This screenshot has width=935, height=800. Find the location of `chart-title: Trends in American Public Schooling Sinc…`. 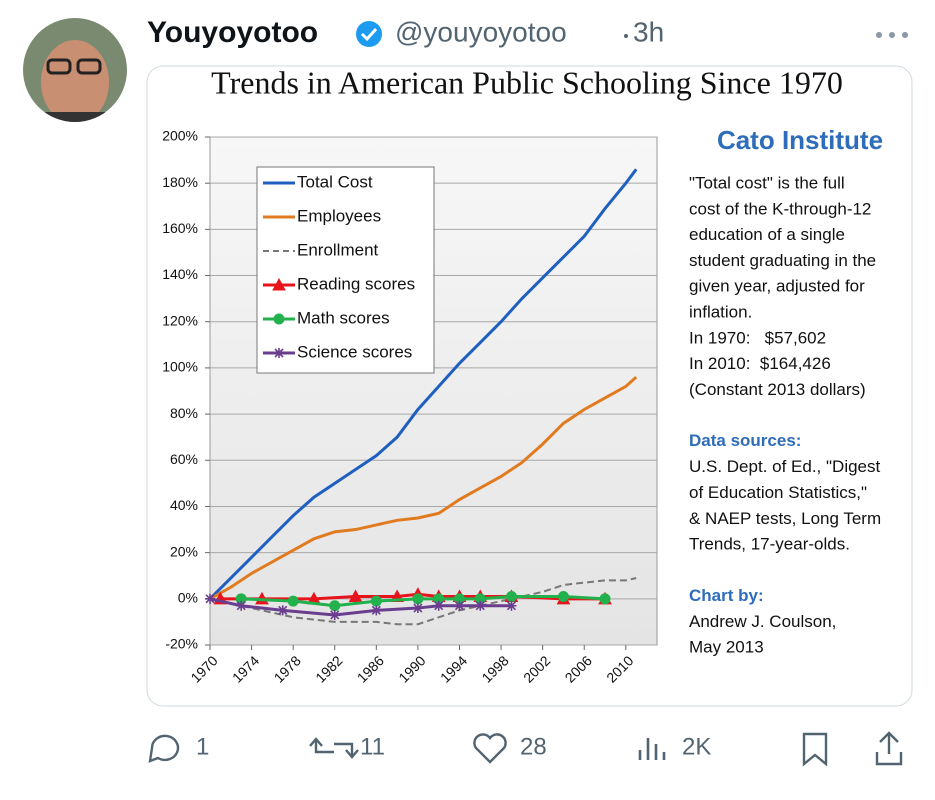

chart-title: Trends in American Public Schooling Sinc… is located at coordinates (527, 82).